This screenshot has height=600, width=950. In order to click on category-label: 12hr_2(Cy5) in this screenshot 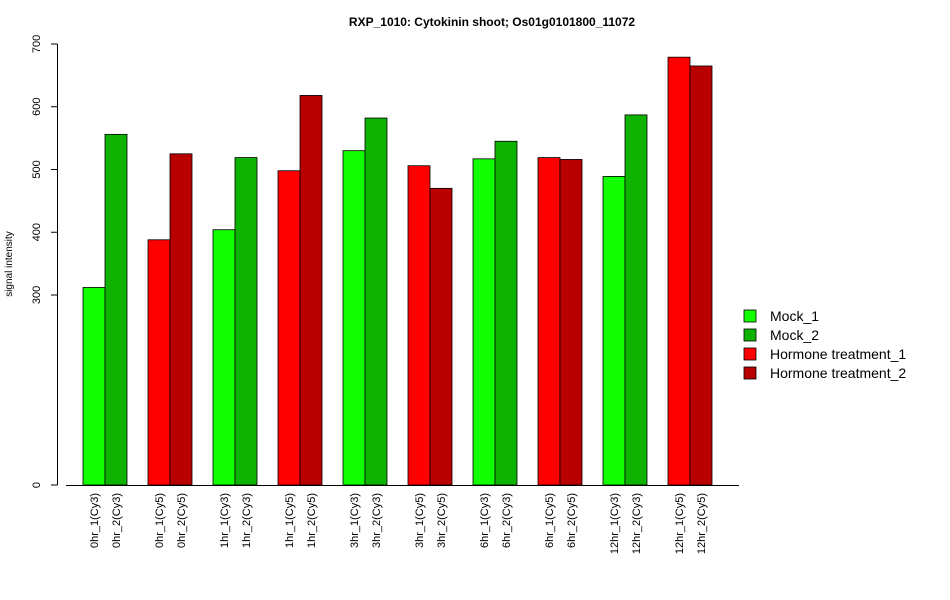, I will do `click(702, 523)`.